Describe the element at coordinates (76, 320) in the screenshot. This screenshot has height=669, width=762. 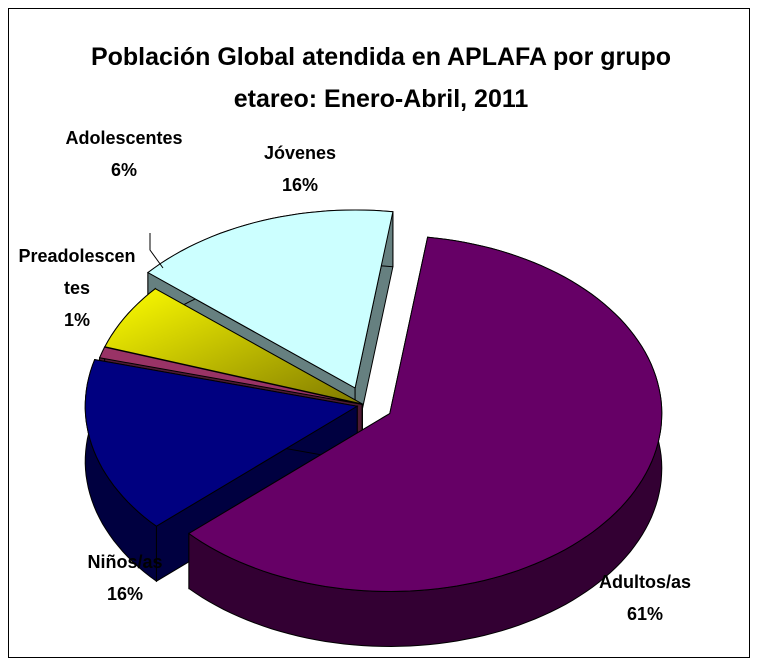
I see `slice-value-label: 1%` at that location.